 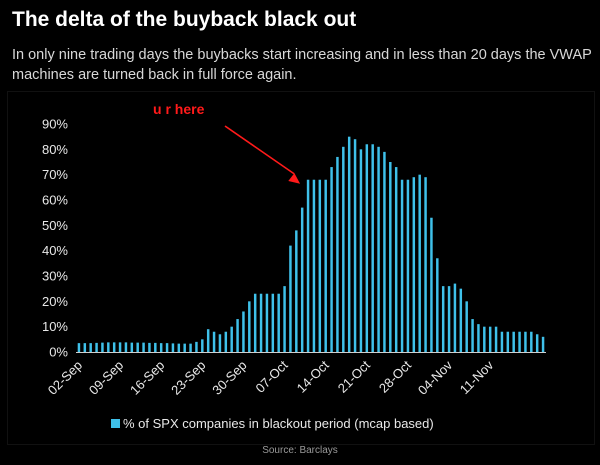 What do you see at coordinates (184, 19) in the screenshot?
I see `chart-title: The delta of the buyback black out` at bounding box center [184, 19].